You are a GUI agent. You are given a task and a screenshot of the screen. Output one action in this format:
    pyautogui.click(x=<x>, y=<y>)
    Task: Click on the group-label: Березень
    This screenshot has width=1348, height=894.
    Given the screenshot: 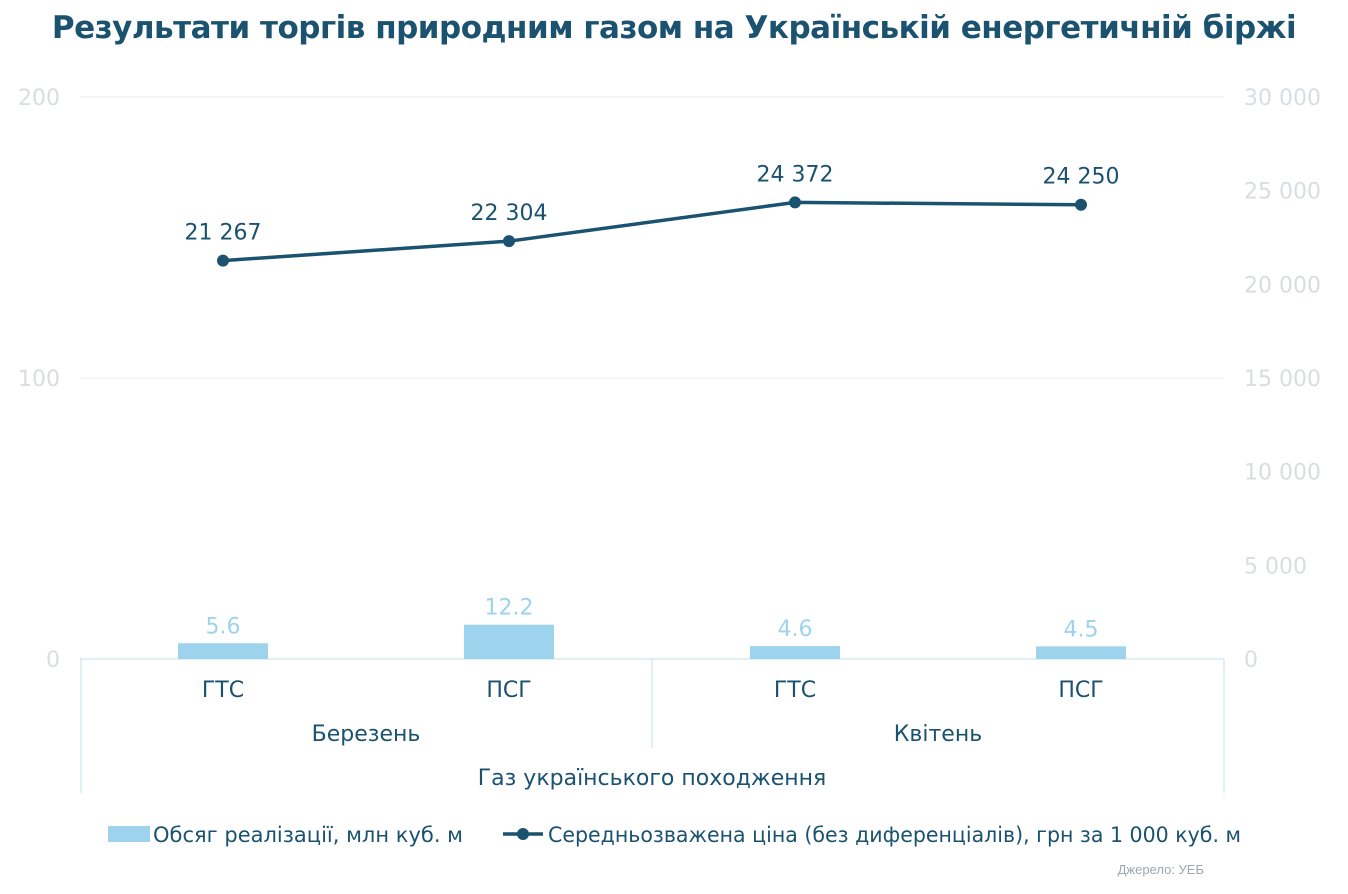 What is the action you would take?
    pyautogui.click(x=366, y=734)
    